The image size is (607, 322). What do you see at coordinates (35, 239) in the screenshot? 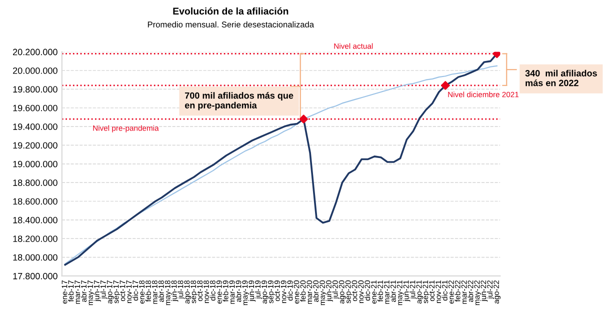
I see `y-tick-label: 18.200.000` at bounding box center [35, 239].